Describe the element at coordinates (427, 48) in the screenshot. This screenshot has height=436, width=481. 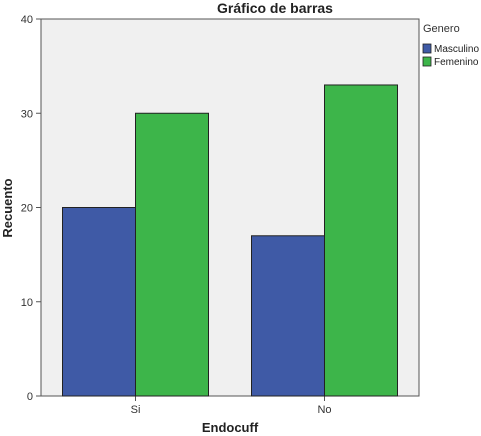
I see `legend-swatch-masculino` at that location.